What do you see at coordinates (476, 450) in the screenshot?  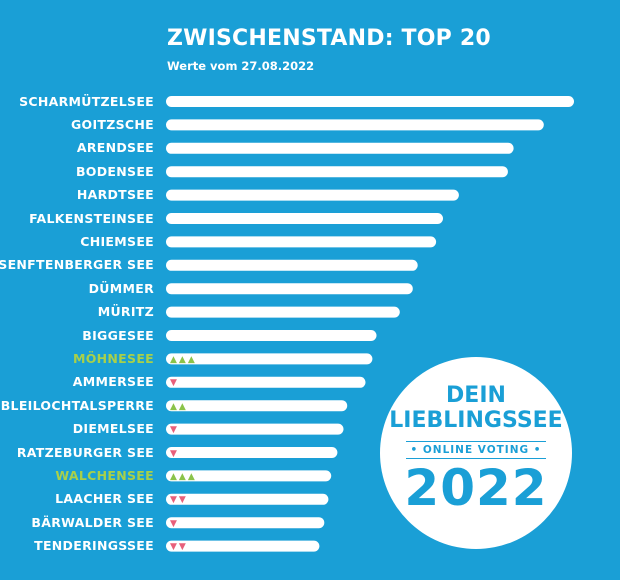 I see `badge-online-voting: • ONLINE VOTING •` at bounding box center [476, 450].